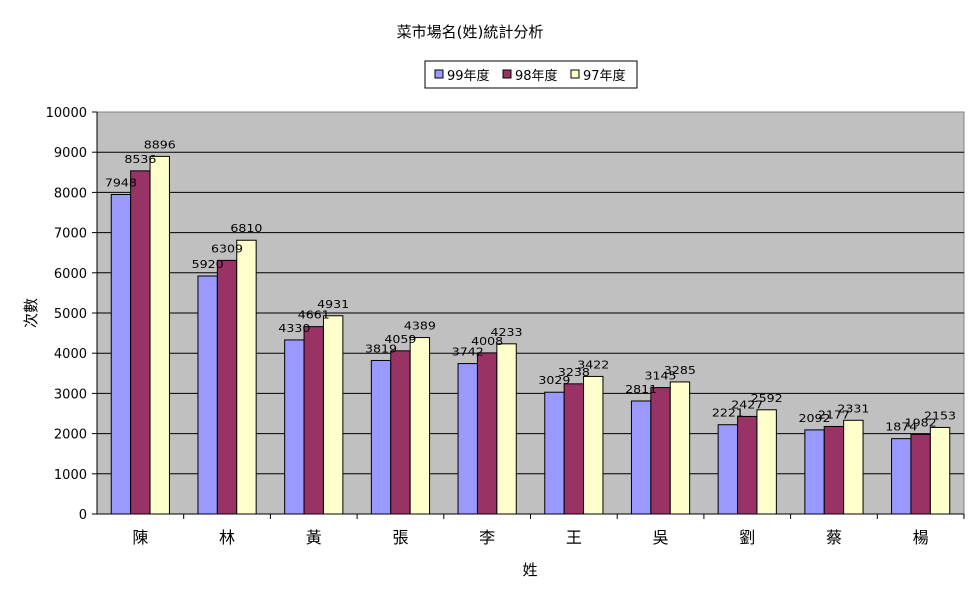 The width and height of the screenshot is (977, 600). Describe the element at coordinates (70, 153) in the screenshot. I see `y-tick-label: 9000` at that location.